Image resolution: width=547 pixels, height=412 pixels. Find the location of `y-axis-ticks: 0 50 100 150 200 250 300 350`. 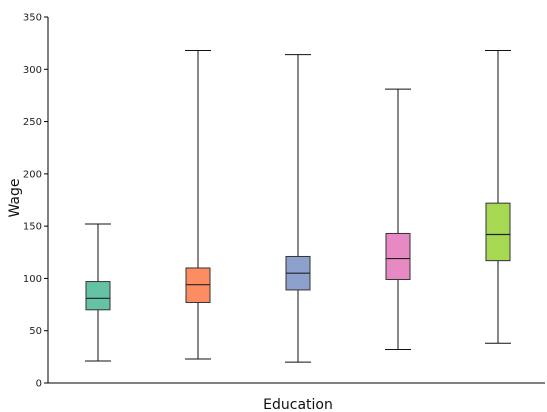

y-axis-ticks: 0 50 100 150 200 250 300 350 is located at coordinates (35, 201).